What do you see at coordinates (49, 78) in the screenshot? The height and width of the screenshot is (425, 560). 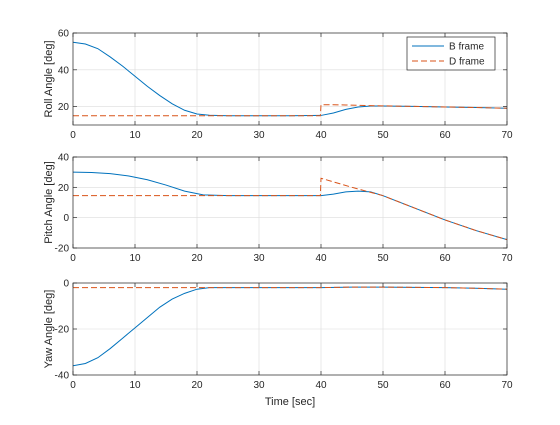 I see `y-axis-label: Roll Angle [deg]` at bounding box center [49, 78].